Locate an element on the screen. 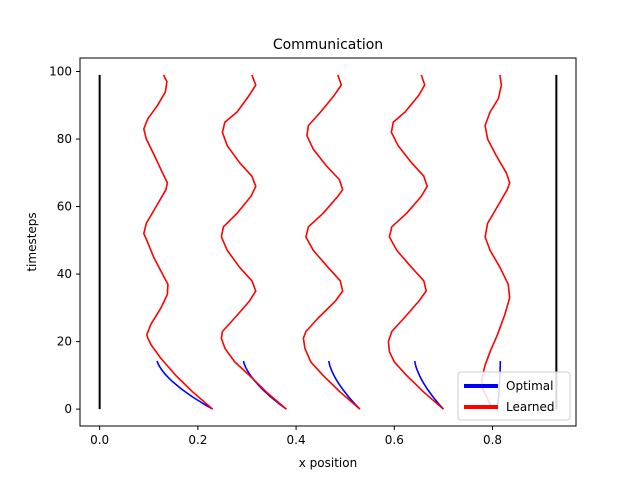 This screenshot has width=640, height=480. x-axis: 0.0 0.2 0.4 0.6 0.8 is located at coordinates (296, 436).